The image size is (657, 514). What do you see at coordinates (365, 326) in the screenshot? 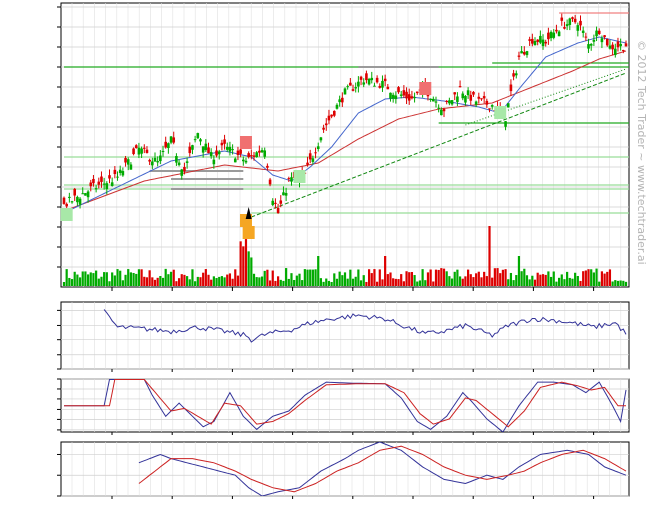
I see `rsi-lines` at bounding box center [365, 326].